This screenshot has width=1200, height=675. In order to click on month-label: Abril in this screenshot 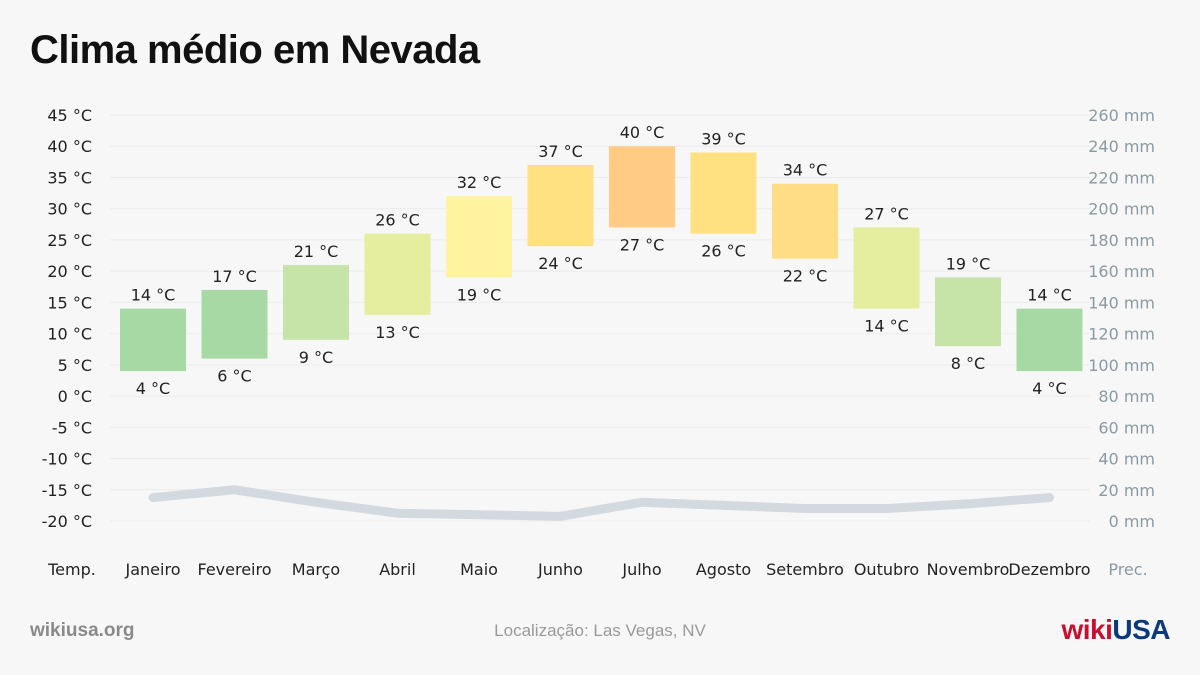, I will do `click(397, 569)`.